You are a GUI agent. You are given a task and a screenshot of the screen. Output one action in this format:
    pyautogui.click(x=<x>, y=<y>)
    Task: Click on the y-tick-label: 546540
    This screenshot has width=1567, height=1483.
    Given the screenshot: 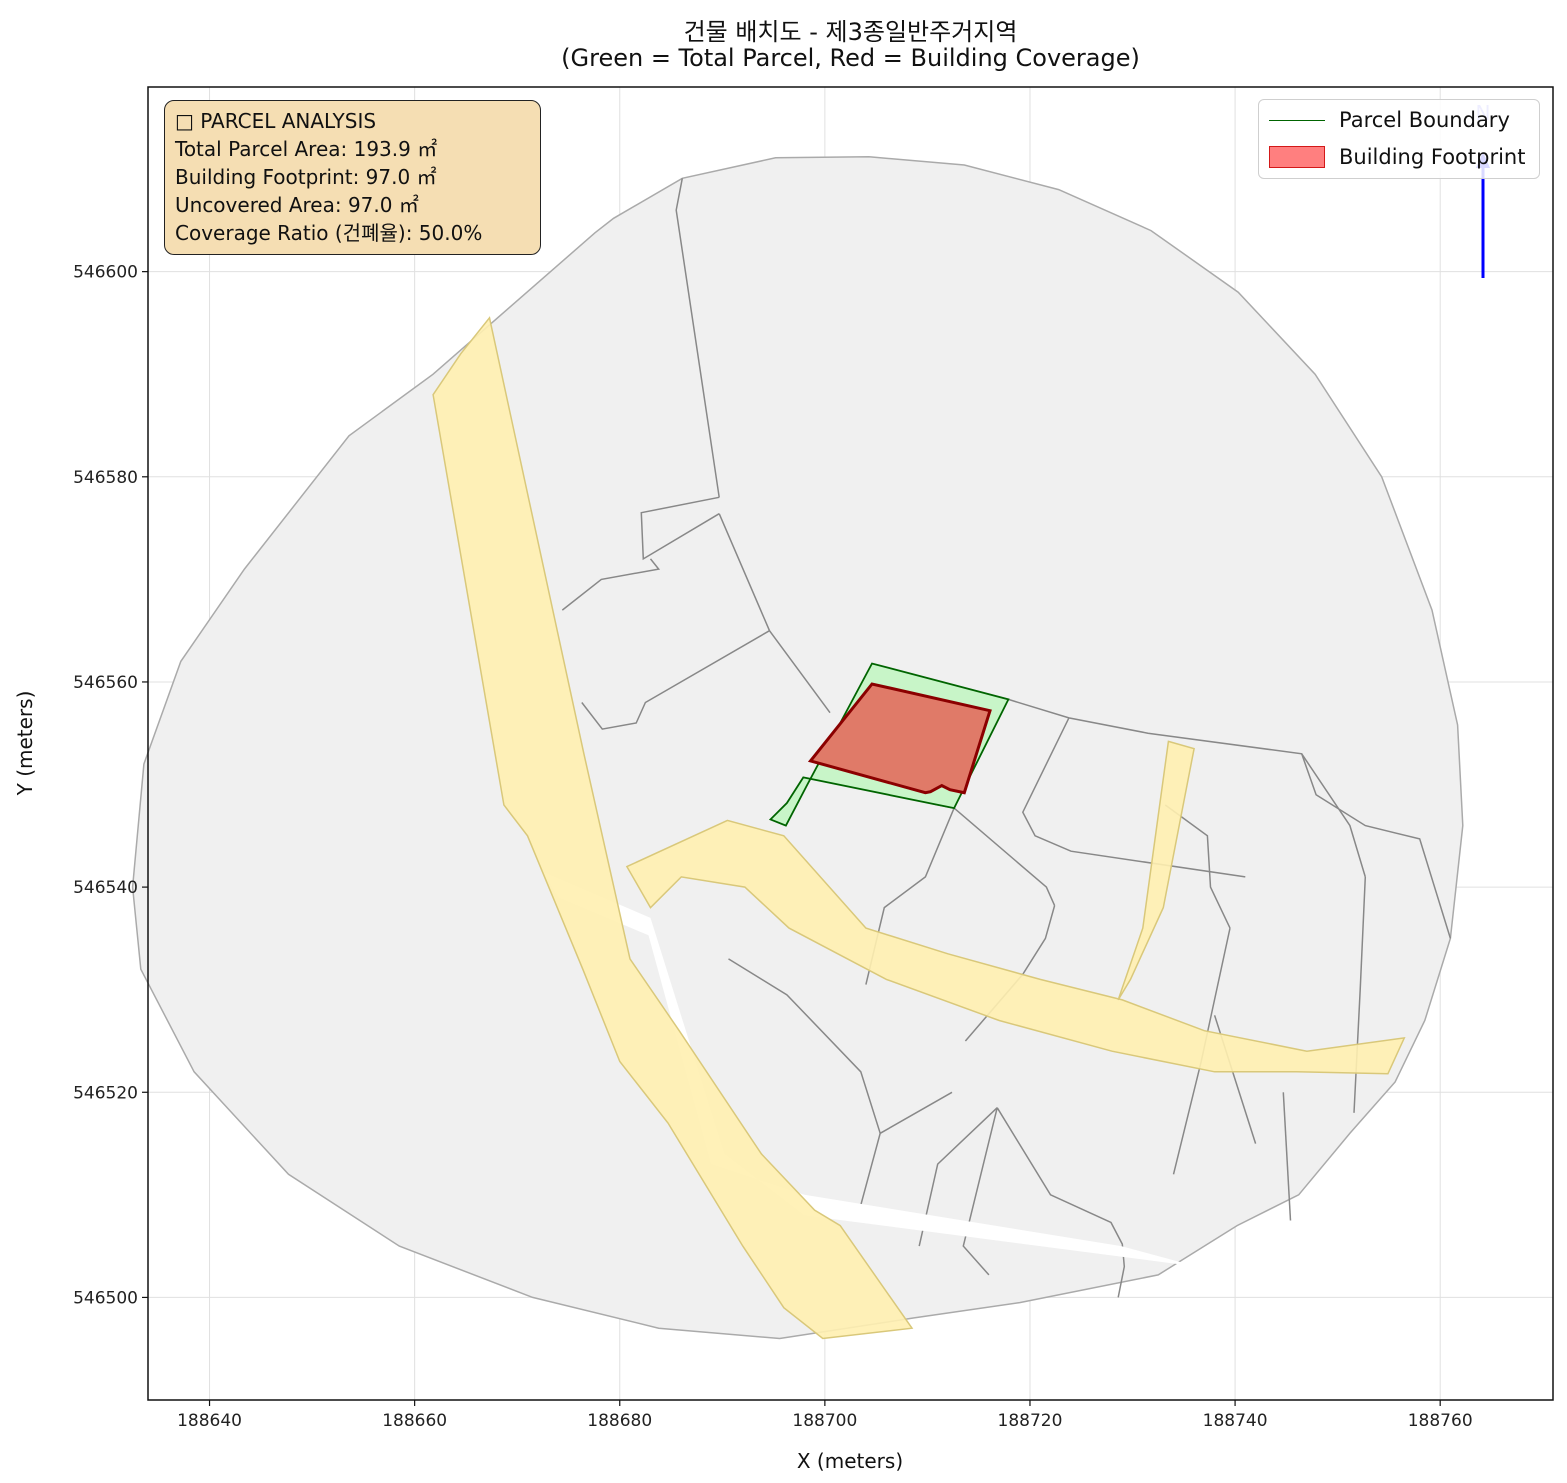 What is the action you would take?
    pyautogui.click(x=105, y=888)
    